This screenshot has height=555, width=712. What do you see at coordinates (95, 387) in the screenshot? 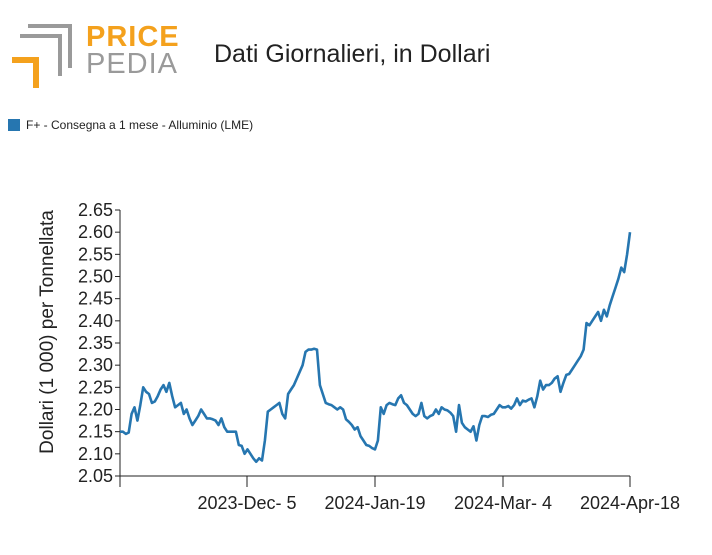
I see `y-tick-label: 2.25` at bounding box center [95, 387].